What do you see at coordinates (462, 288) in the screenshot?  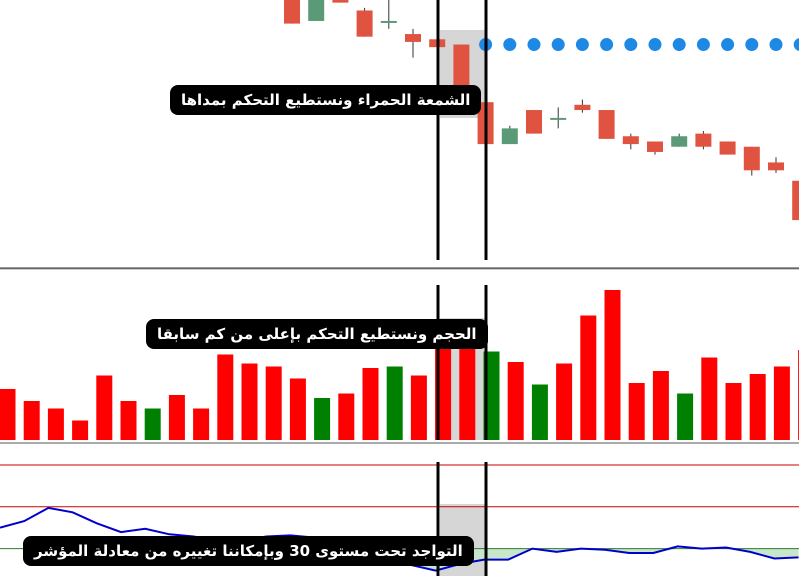 I see `vertical-markers` at bounding box center [462, 288].